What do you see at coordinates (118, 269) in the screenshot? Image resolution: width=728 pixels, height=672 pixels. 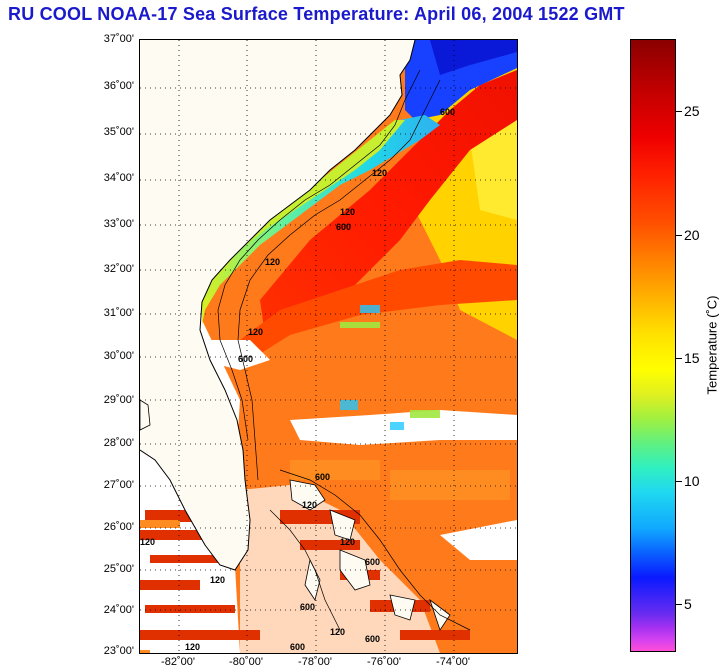 I see `latitude-label: 32˚00'` at bounding box center [118, 269].